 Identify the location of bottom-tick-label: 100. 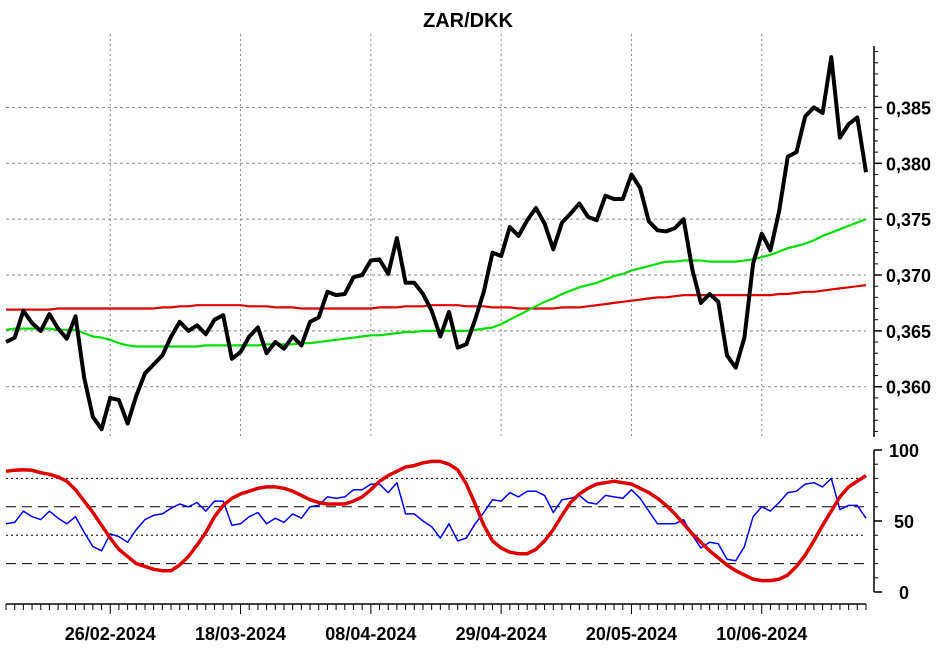
(904, 451).